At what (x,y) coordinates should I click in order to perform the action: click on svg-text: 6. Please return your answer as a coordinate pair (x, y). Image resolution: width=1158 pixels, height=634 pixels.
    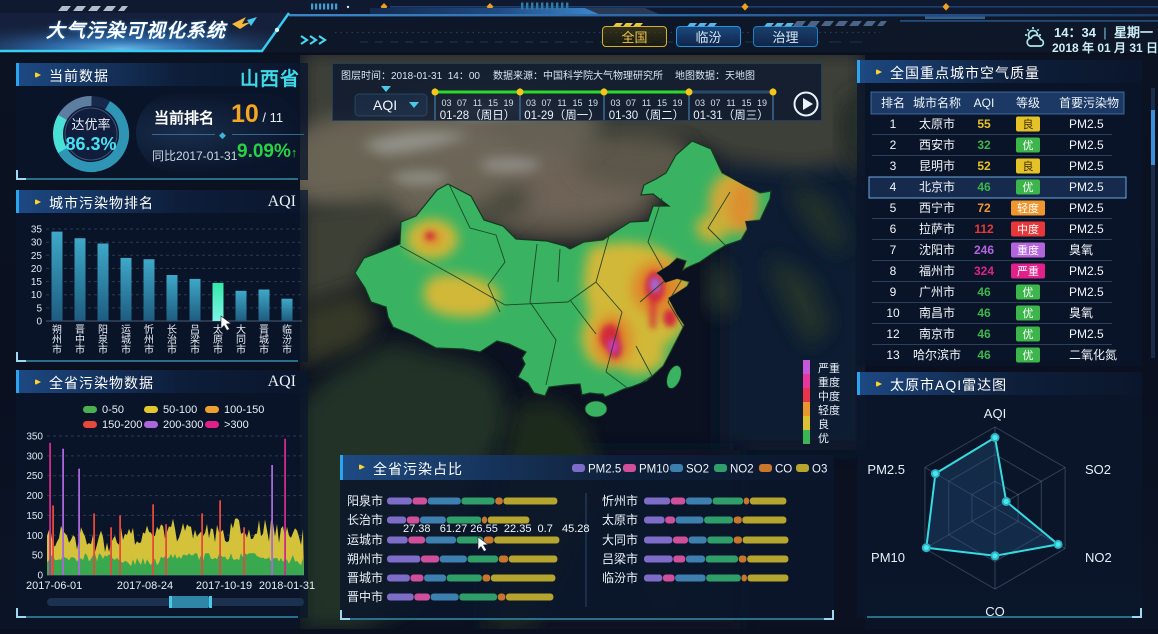
    Looking at the image, I should click on (893, 229).